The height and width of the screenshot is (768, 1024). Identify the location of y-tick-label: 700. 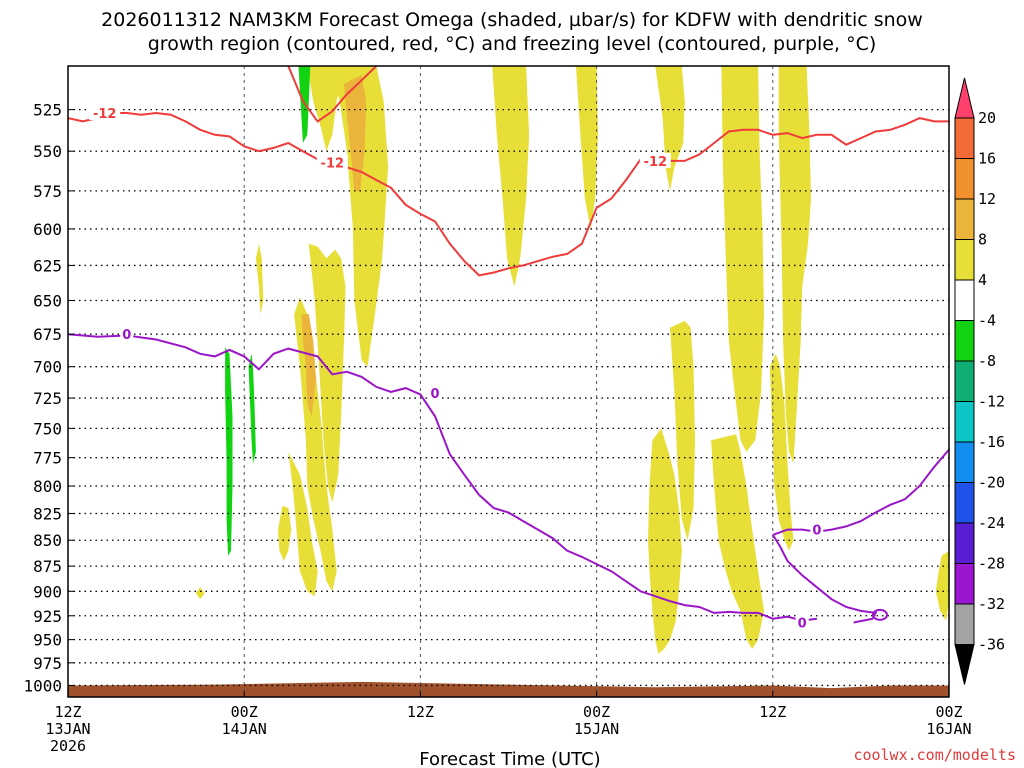
(47, 367).